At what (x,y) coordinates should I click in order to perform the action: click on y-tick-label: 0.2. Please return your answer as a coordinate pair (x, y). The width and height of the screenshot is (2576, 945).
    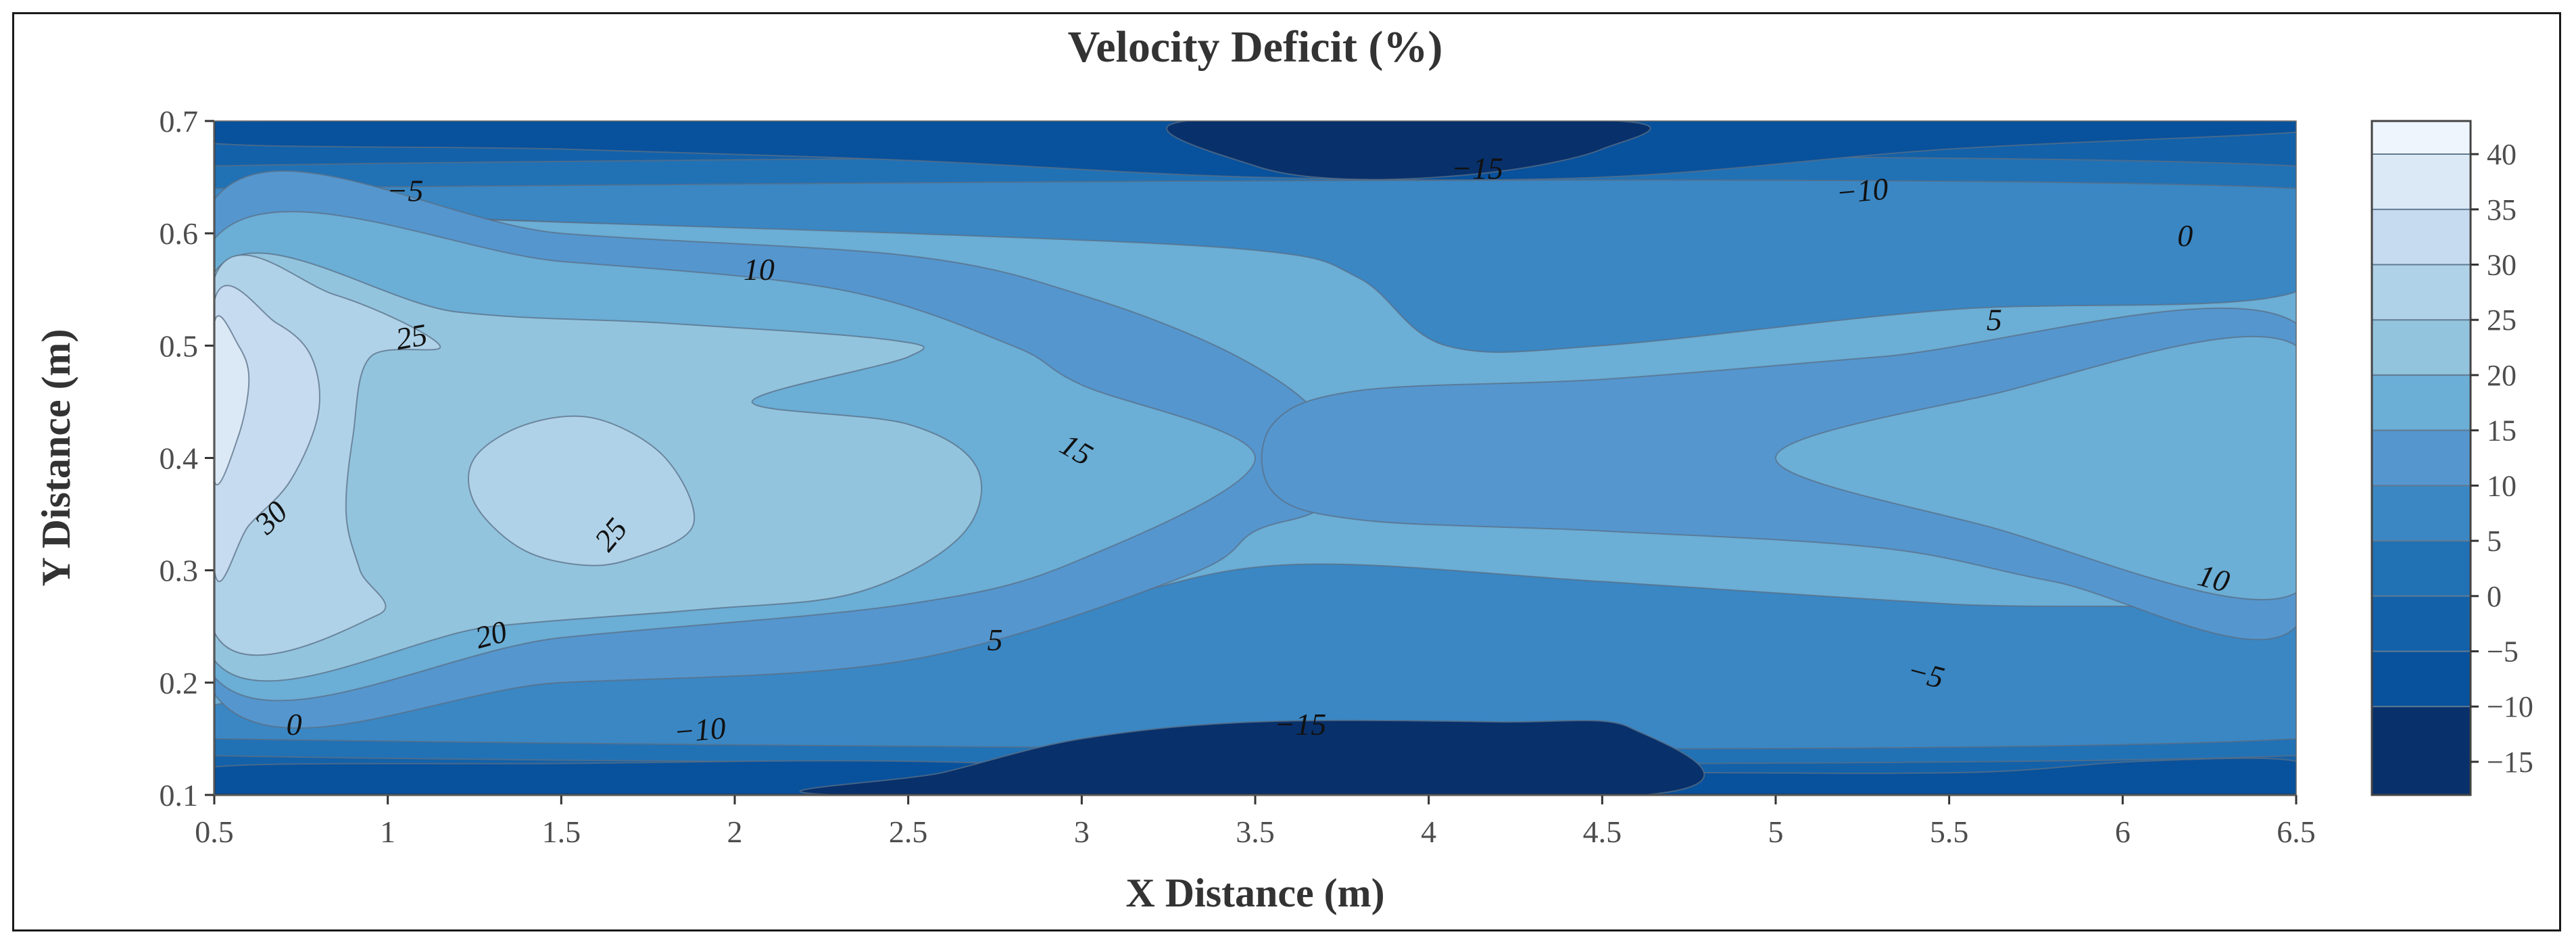
    Looking at the image, I should click on (179, 683).